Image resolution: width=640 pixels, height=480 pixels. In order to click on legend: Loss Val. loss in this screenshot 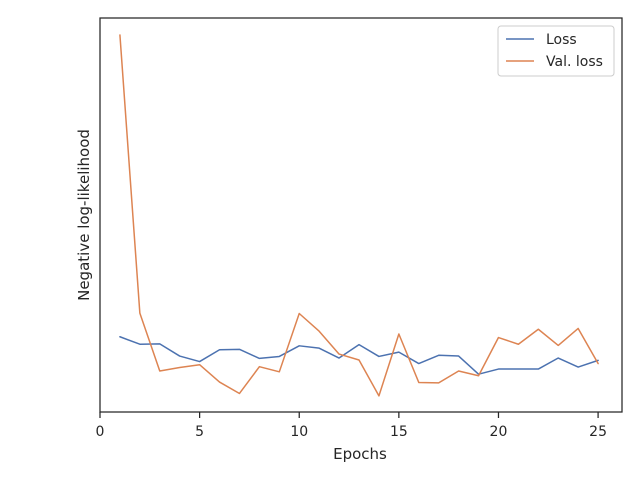, I will do `click(556, 51)`.